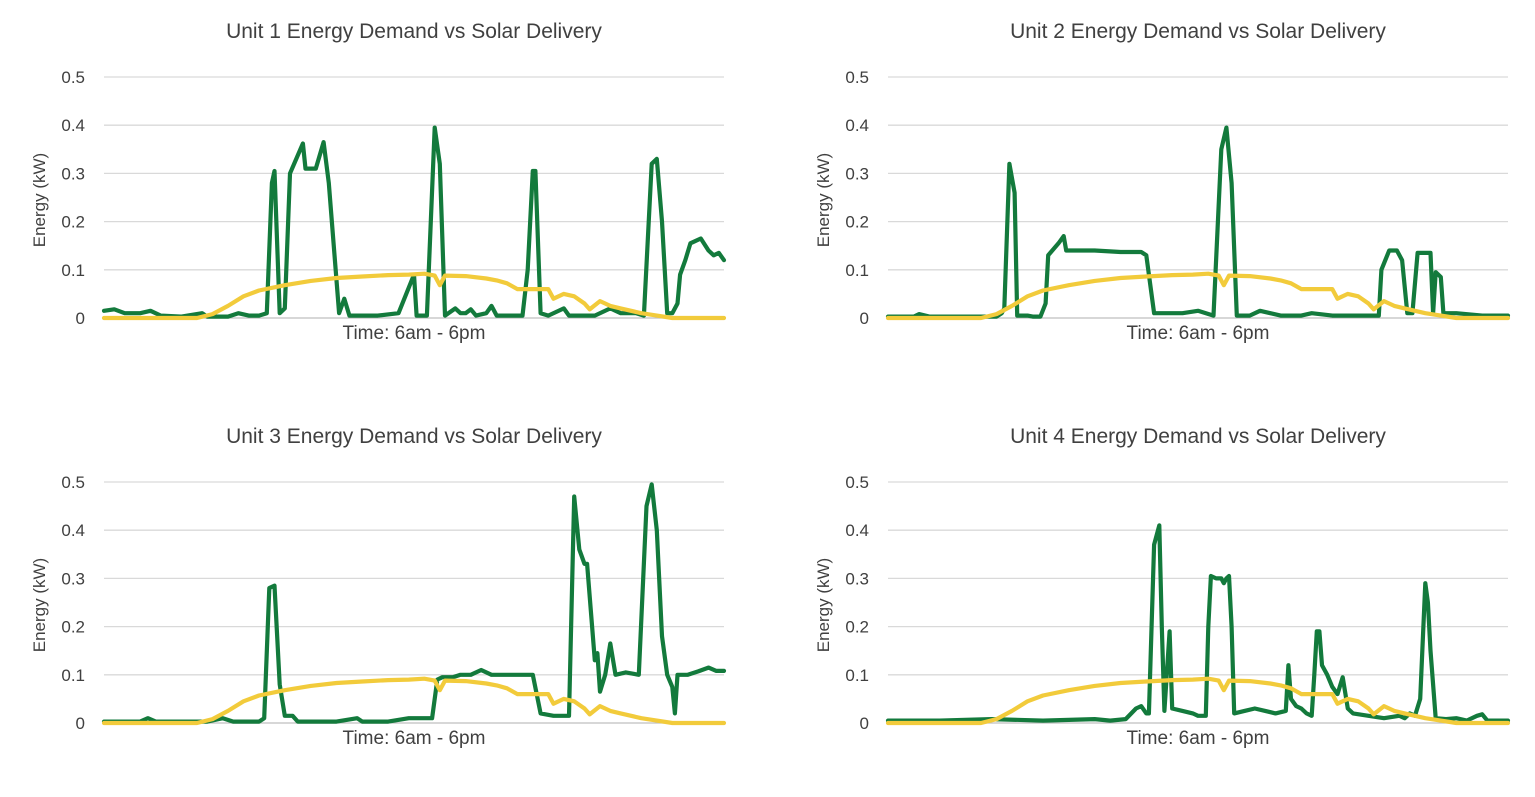 The width and height of the screenshot is (1535, 797). I want to click on chart-title: Unit 2 Energy Demand vs Solar Delivery, so click(1198, 31).